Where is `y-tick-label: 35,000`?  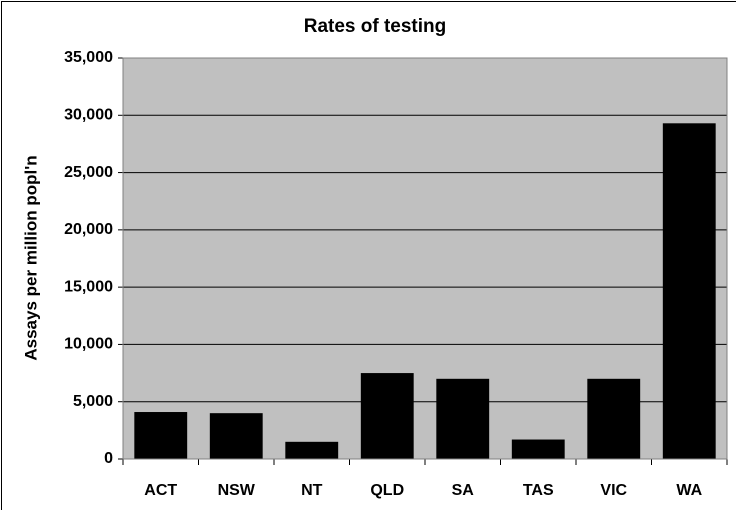
y-tick-label: 35,000 is located at coordinates (88, 57).